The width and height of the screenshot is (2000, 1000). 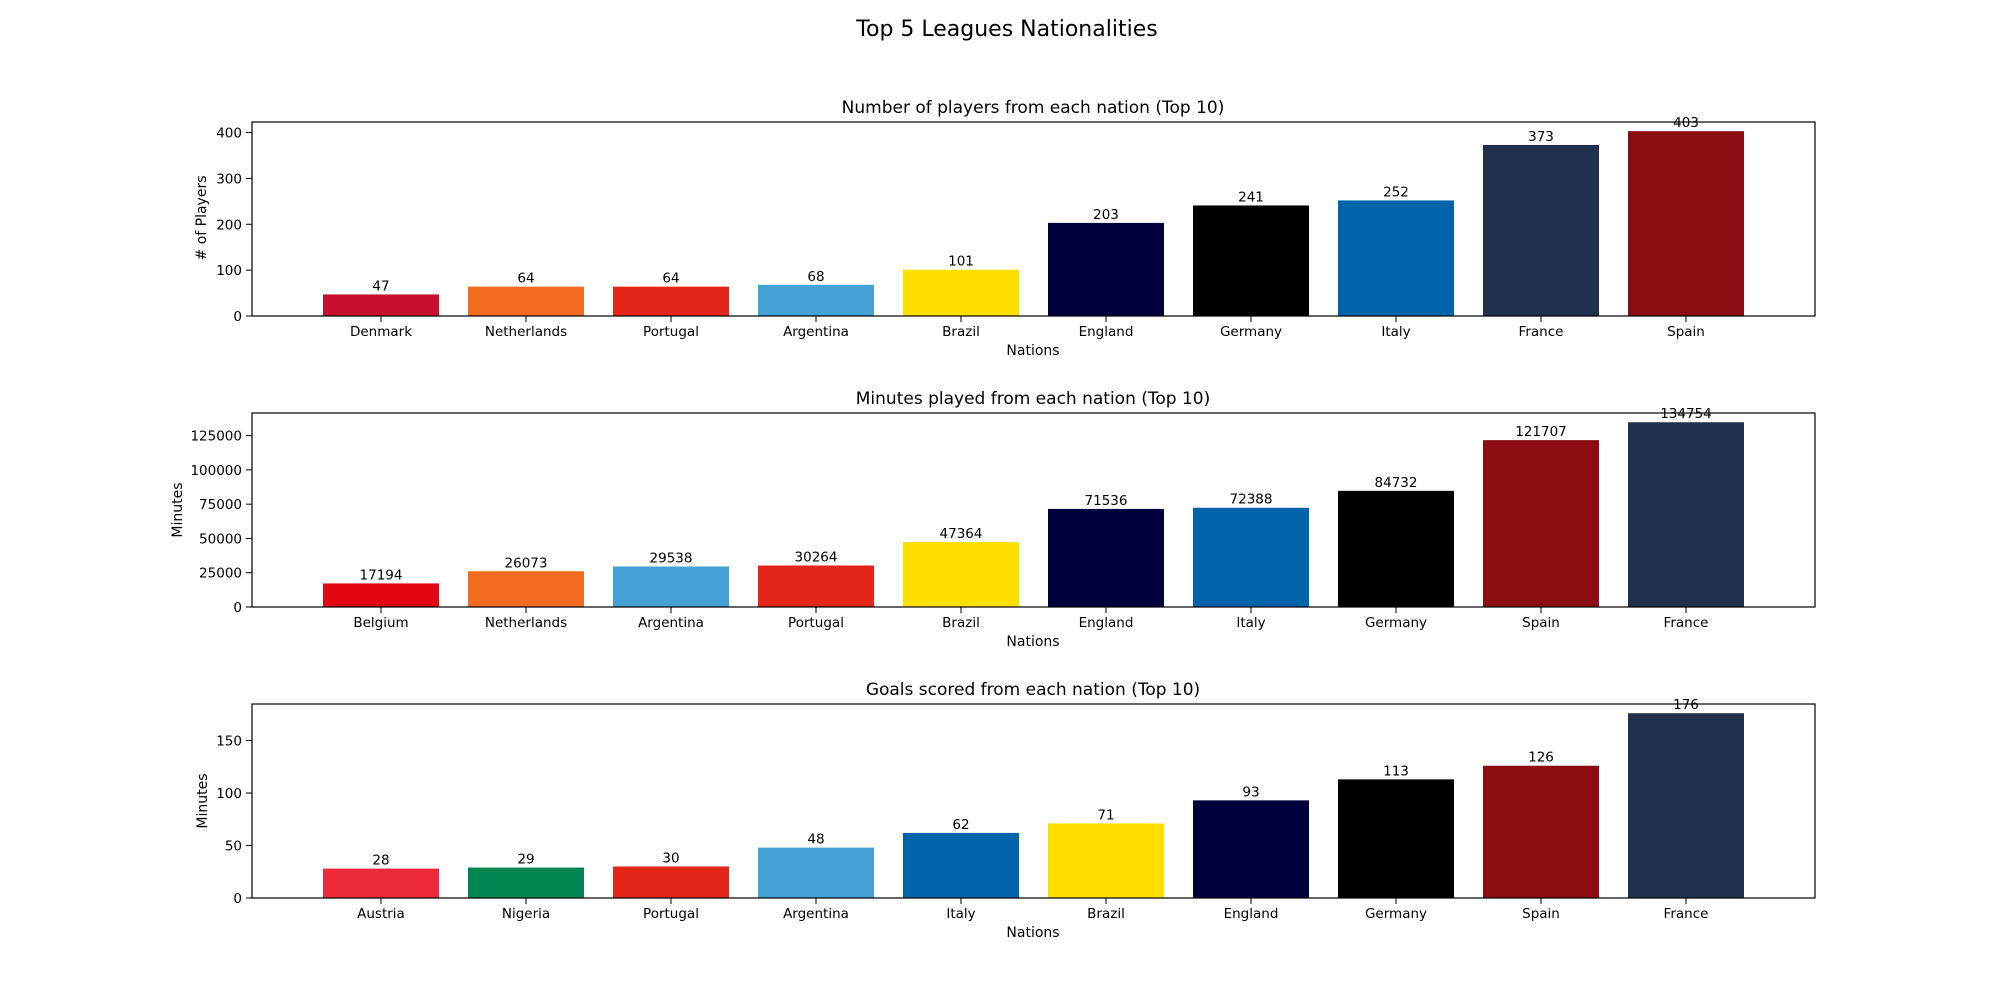 I want to click on minutes-y-tick-label: 25000, so click(x=220, y=574).